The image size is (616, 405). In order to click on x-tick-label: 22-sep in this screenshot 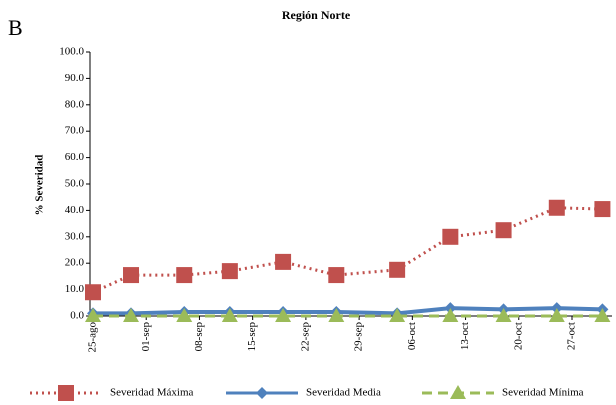, I will do `click(305, 337)`.